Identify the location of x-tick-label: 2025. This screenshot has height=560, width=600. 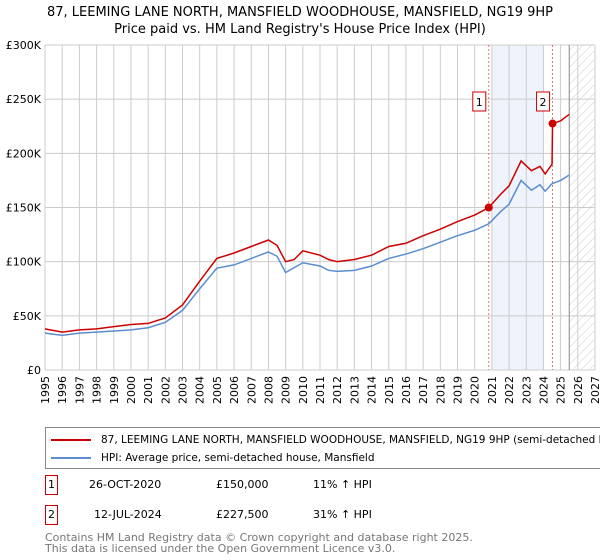
(561, 390).